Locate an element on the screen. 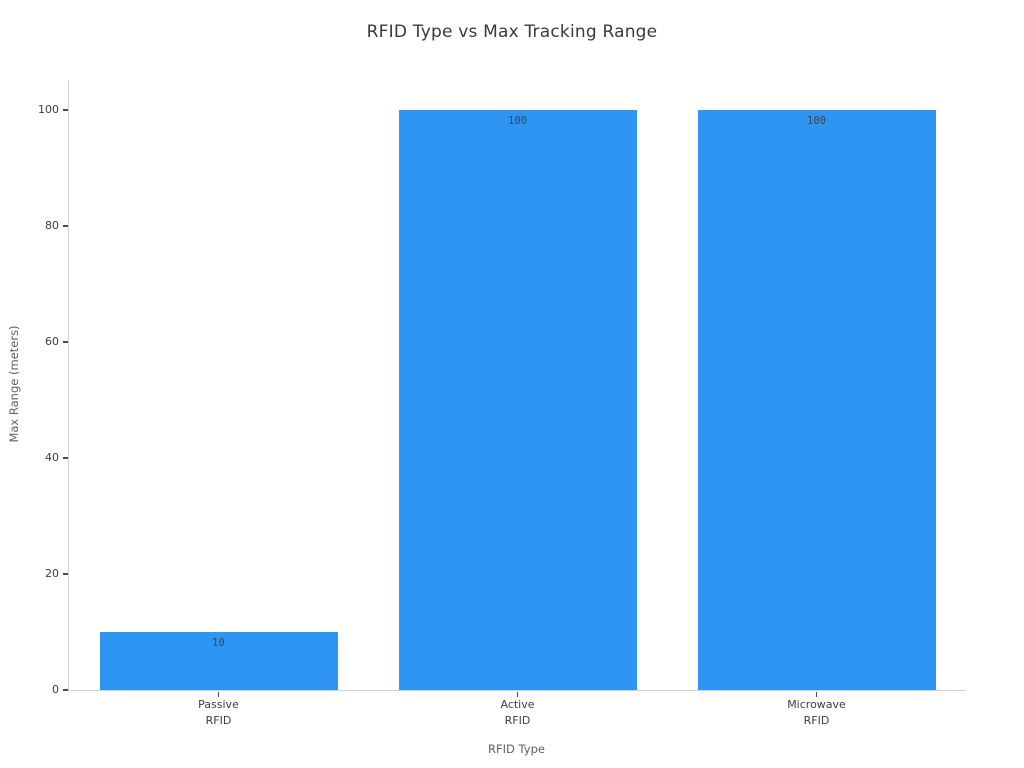 This screenshot has height=768, width=1024. x-tick-label-line: Microwave is located at coordinates (816, 704).